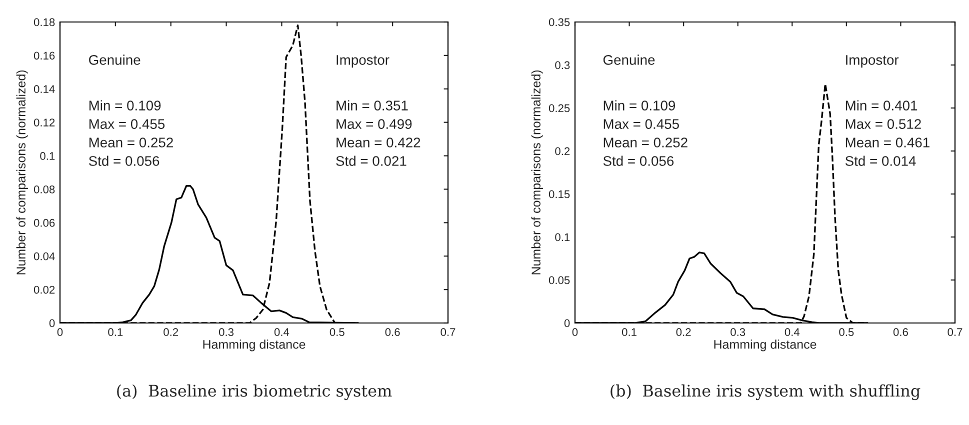 The height and width of the screenshot is (425, 969). Describe the element at coordinates (562, 65) in the screenshot. I see `y-tick-label: 0.3` at that location.